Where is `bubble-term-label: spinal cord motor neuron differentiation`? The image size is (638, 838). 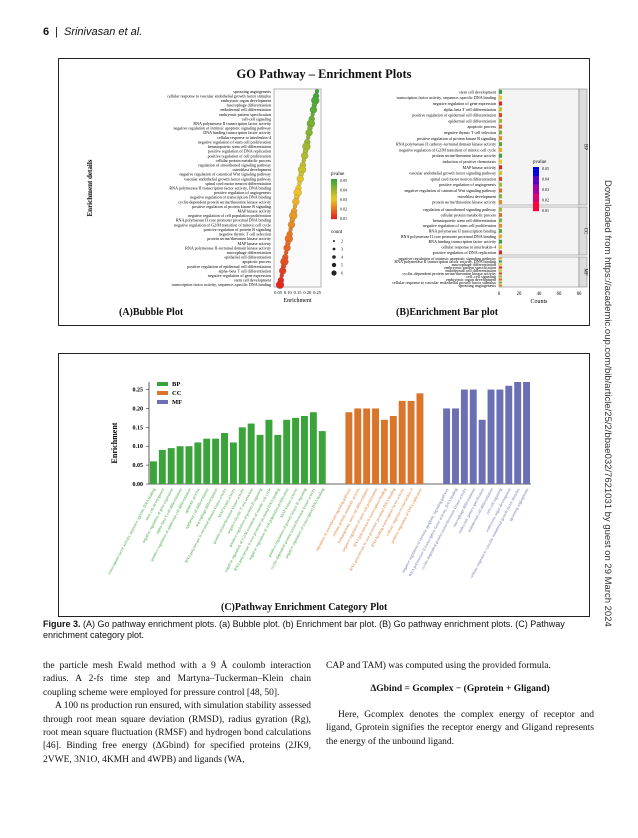 bubble-term-label: spinal cord motor neuron differentiation is located at coordinates (238, 183).